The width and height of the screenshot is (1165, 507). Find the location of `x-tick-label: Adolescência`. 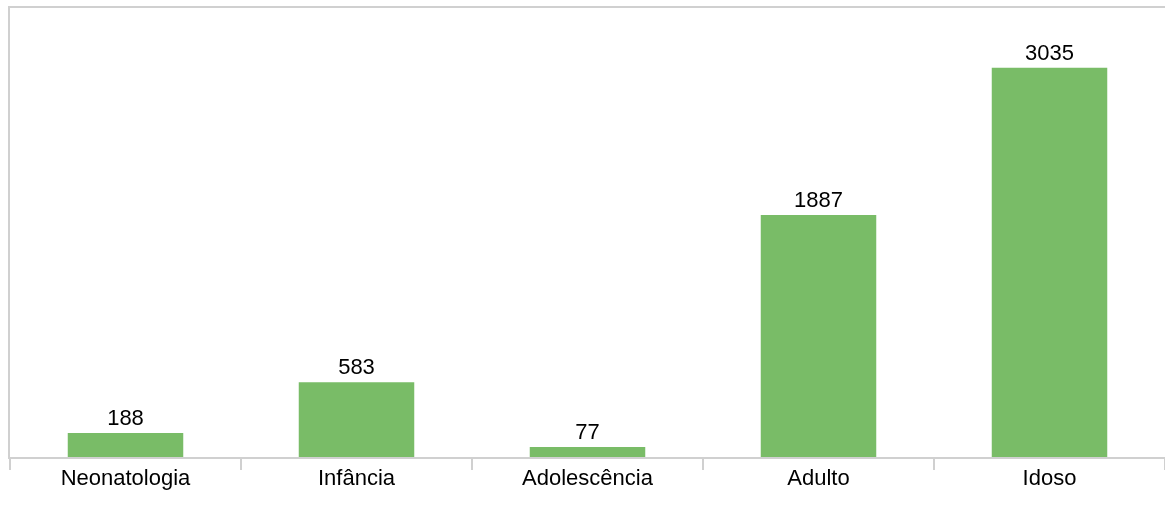

x-tick-label: Adolescência is located at coordinates (588, 478).